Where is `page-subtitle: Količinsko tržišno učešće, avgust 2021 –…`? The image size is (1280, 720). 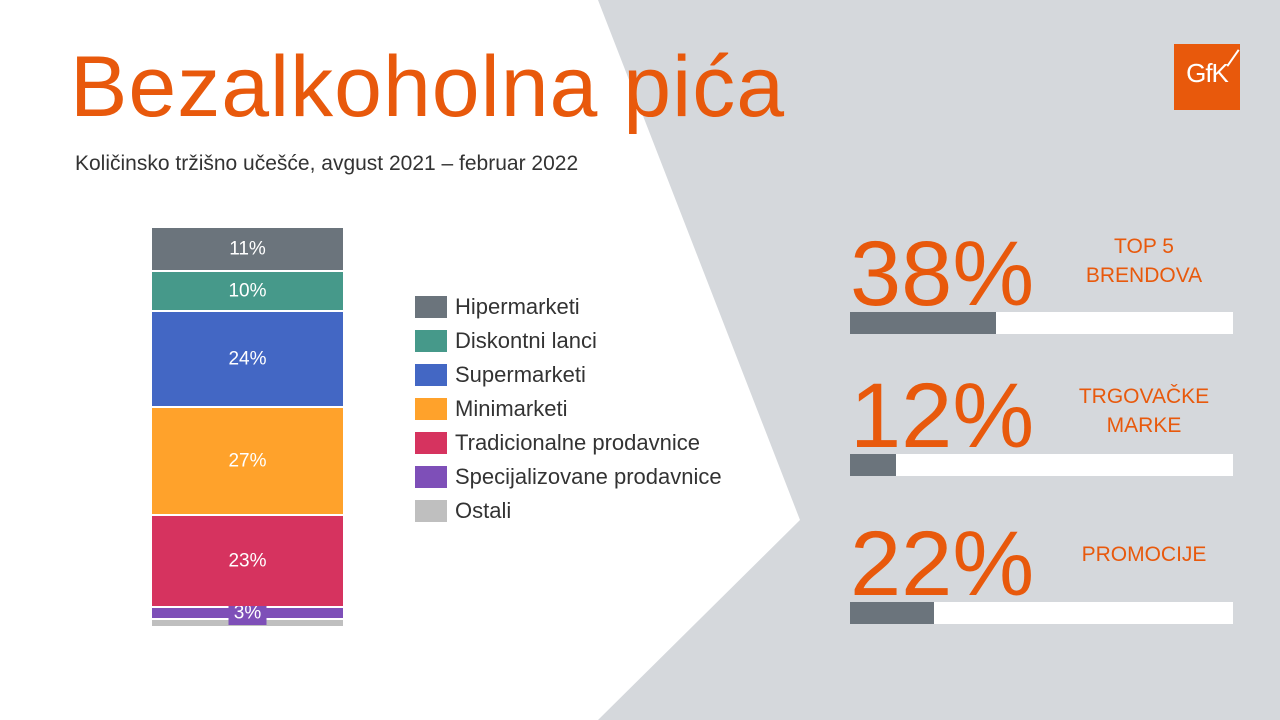 page-subtitle: Količinsko tržišno učešće, avgust 2021 –… is located at coordinates (327, 163).